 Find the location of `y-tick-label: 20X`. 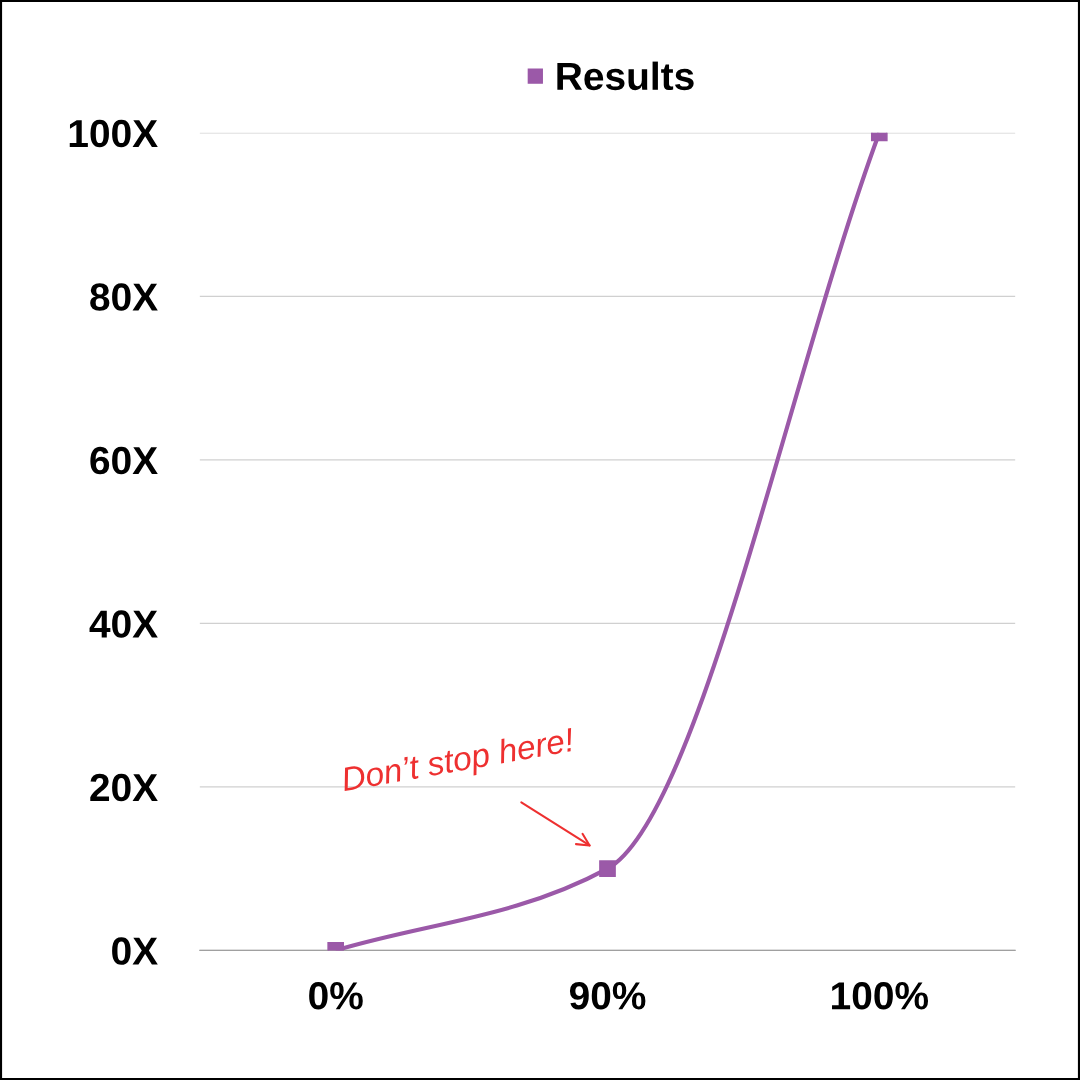

y-tick-label: 20X is located at coordinates (124, 787).